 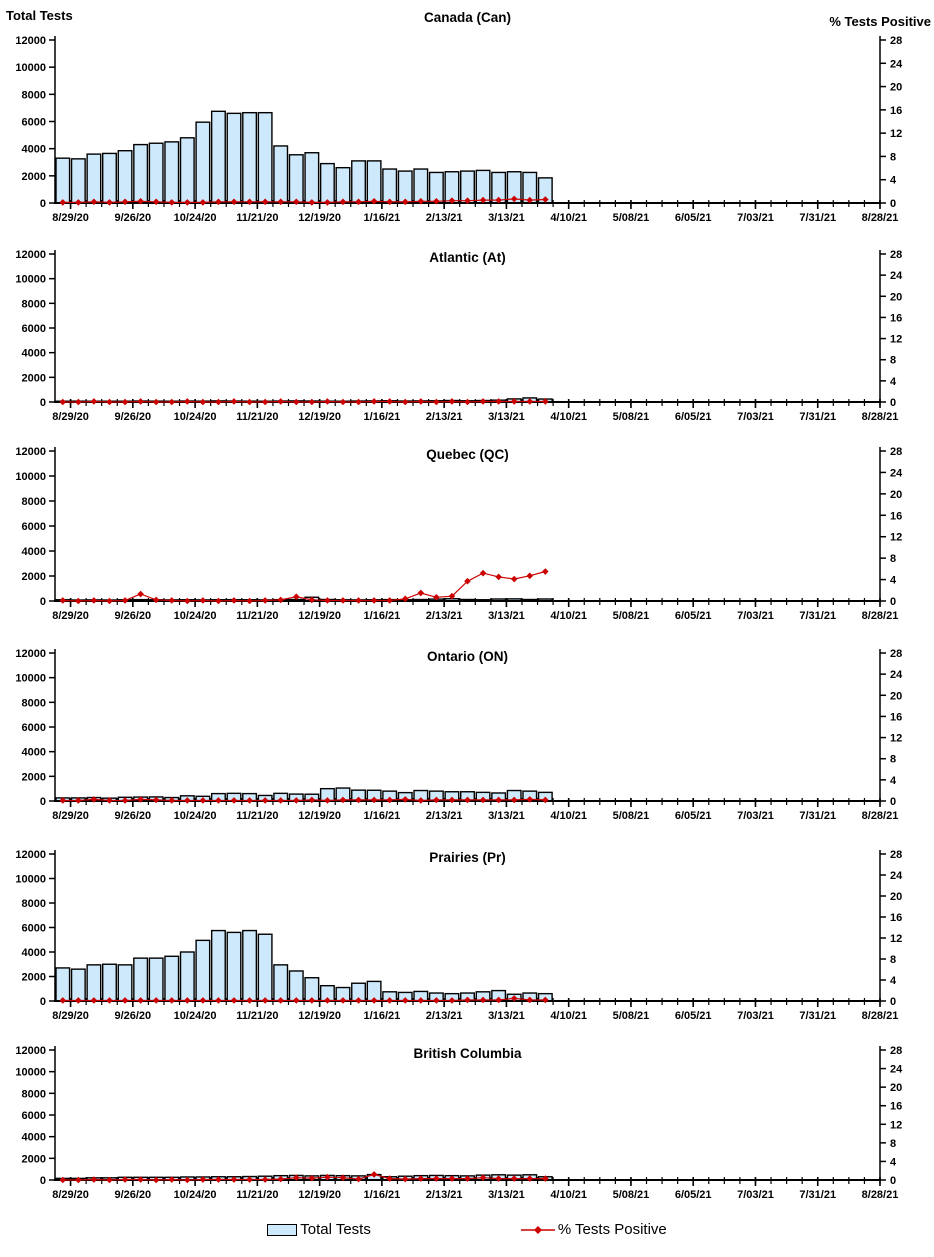 I want to click on panel-title-atlantic: Atlantic (At), so click(x=467, y=257).